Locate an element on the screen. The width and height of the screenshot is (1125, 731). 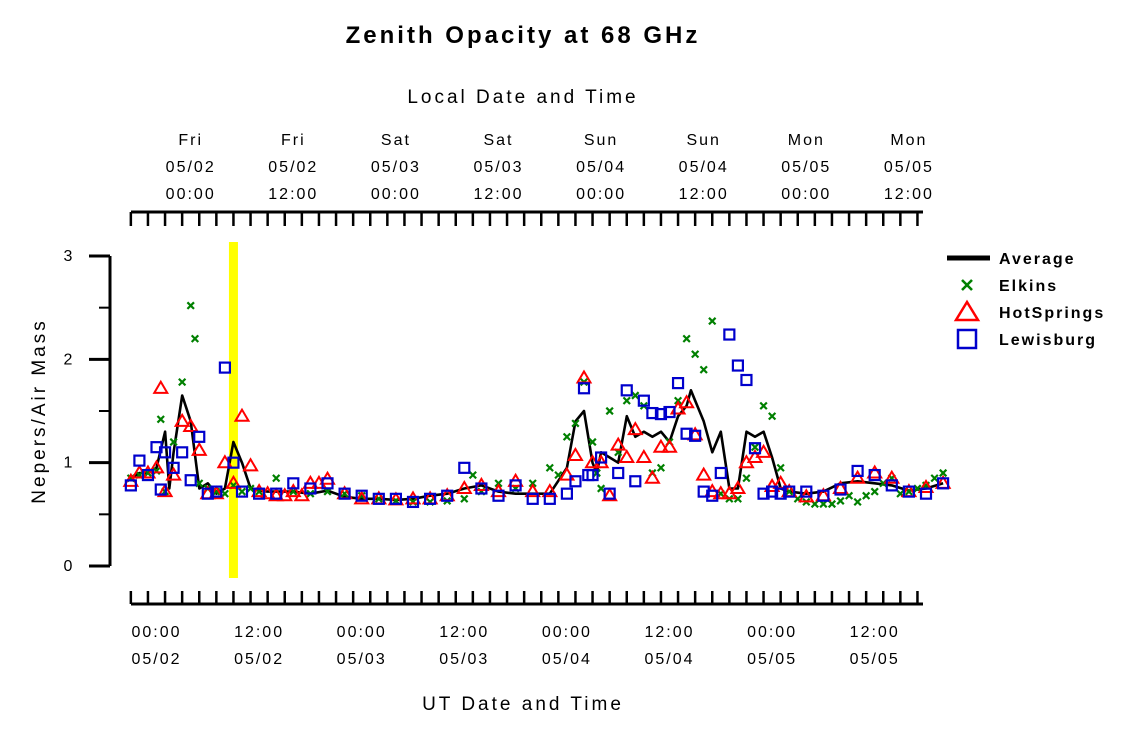
bottom-tick-date: 05/04 is located at coordinates (567, 659).